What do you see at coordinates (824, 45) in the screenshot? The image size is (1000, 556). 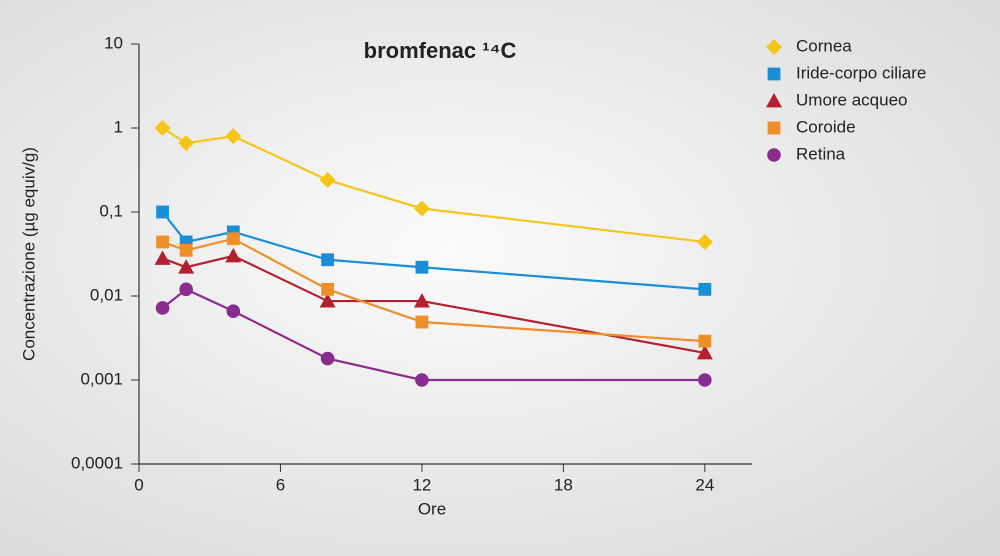 I see `legend-label: Cornea` at bounding box center [824, 45].